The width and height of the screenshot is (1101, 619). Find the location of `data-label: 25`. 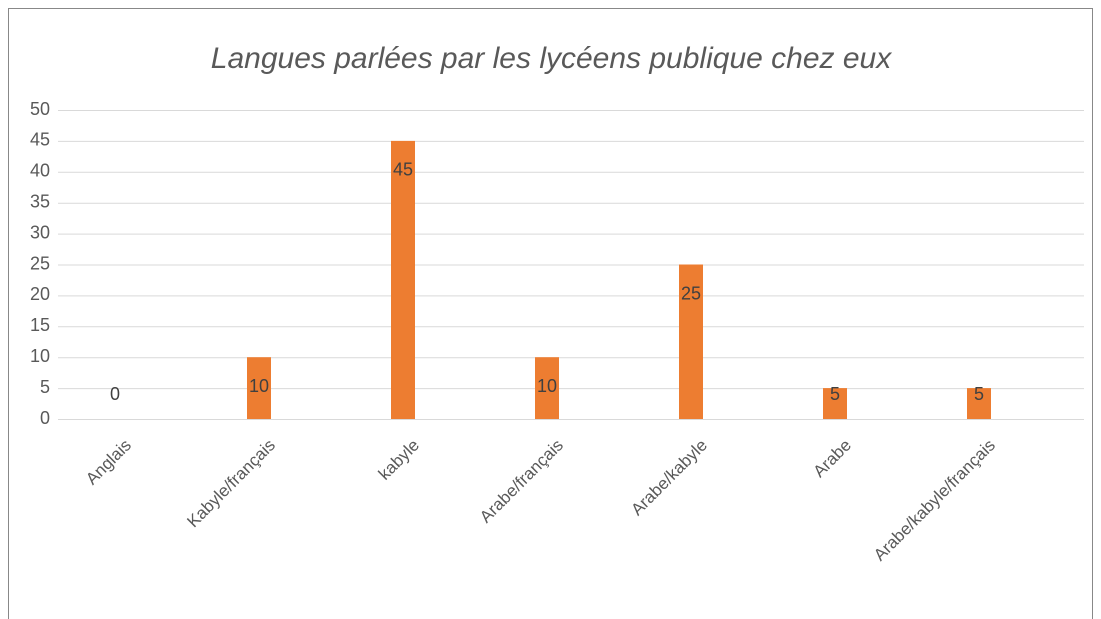

data-label: 25 is located at coordinates (691, 293).